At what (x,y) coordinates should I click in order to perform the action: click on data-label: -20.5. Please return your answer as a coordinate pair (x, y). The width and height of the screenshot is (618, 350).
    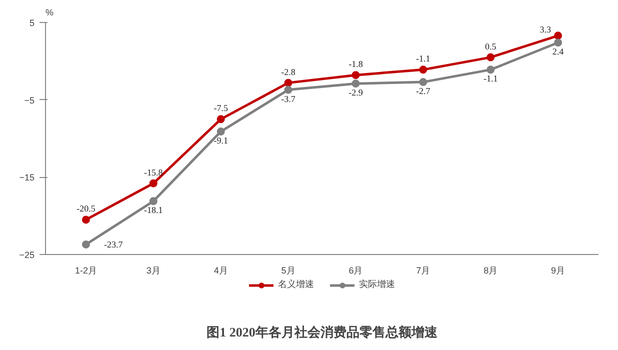
    Looking at the image, I should click on (86, 209).